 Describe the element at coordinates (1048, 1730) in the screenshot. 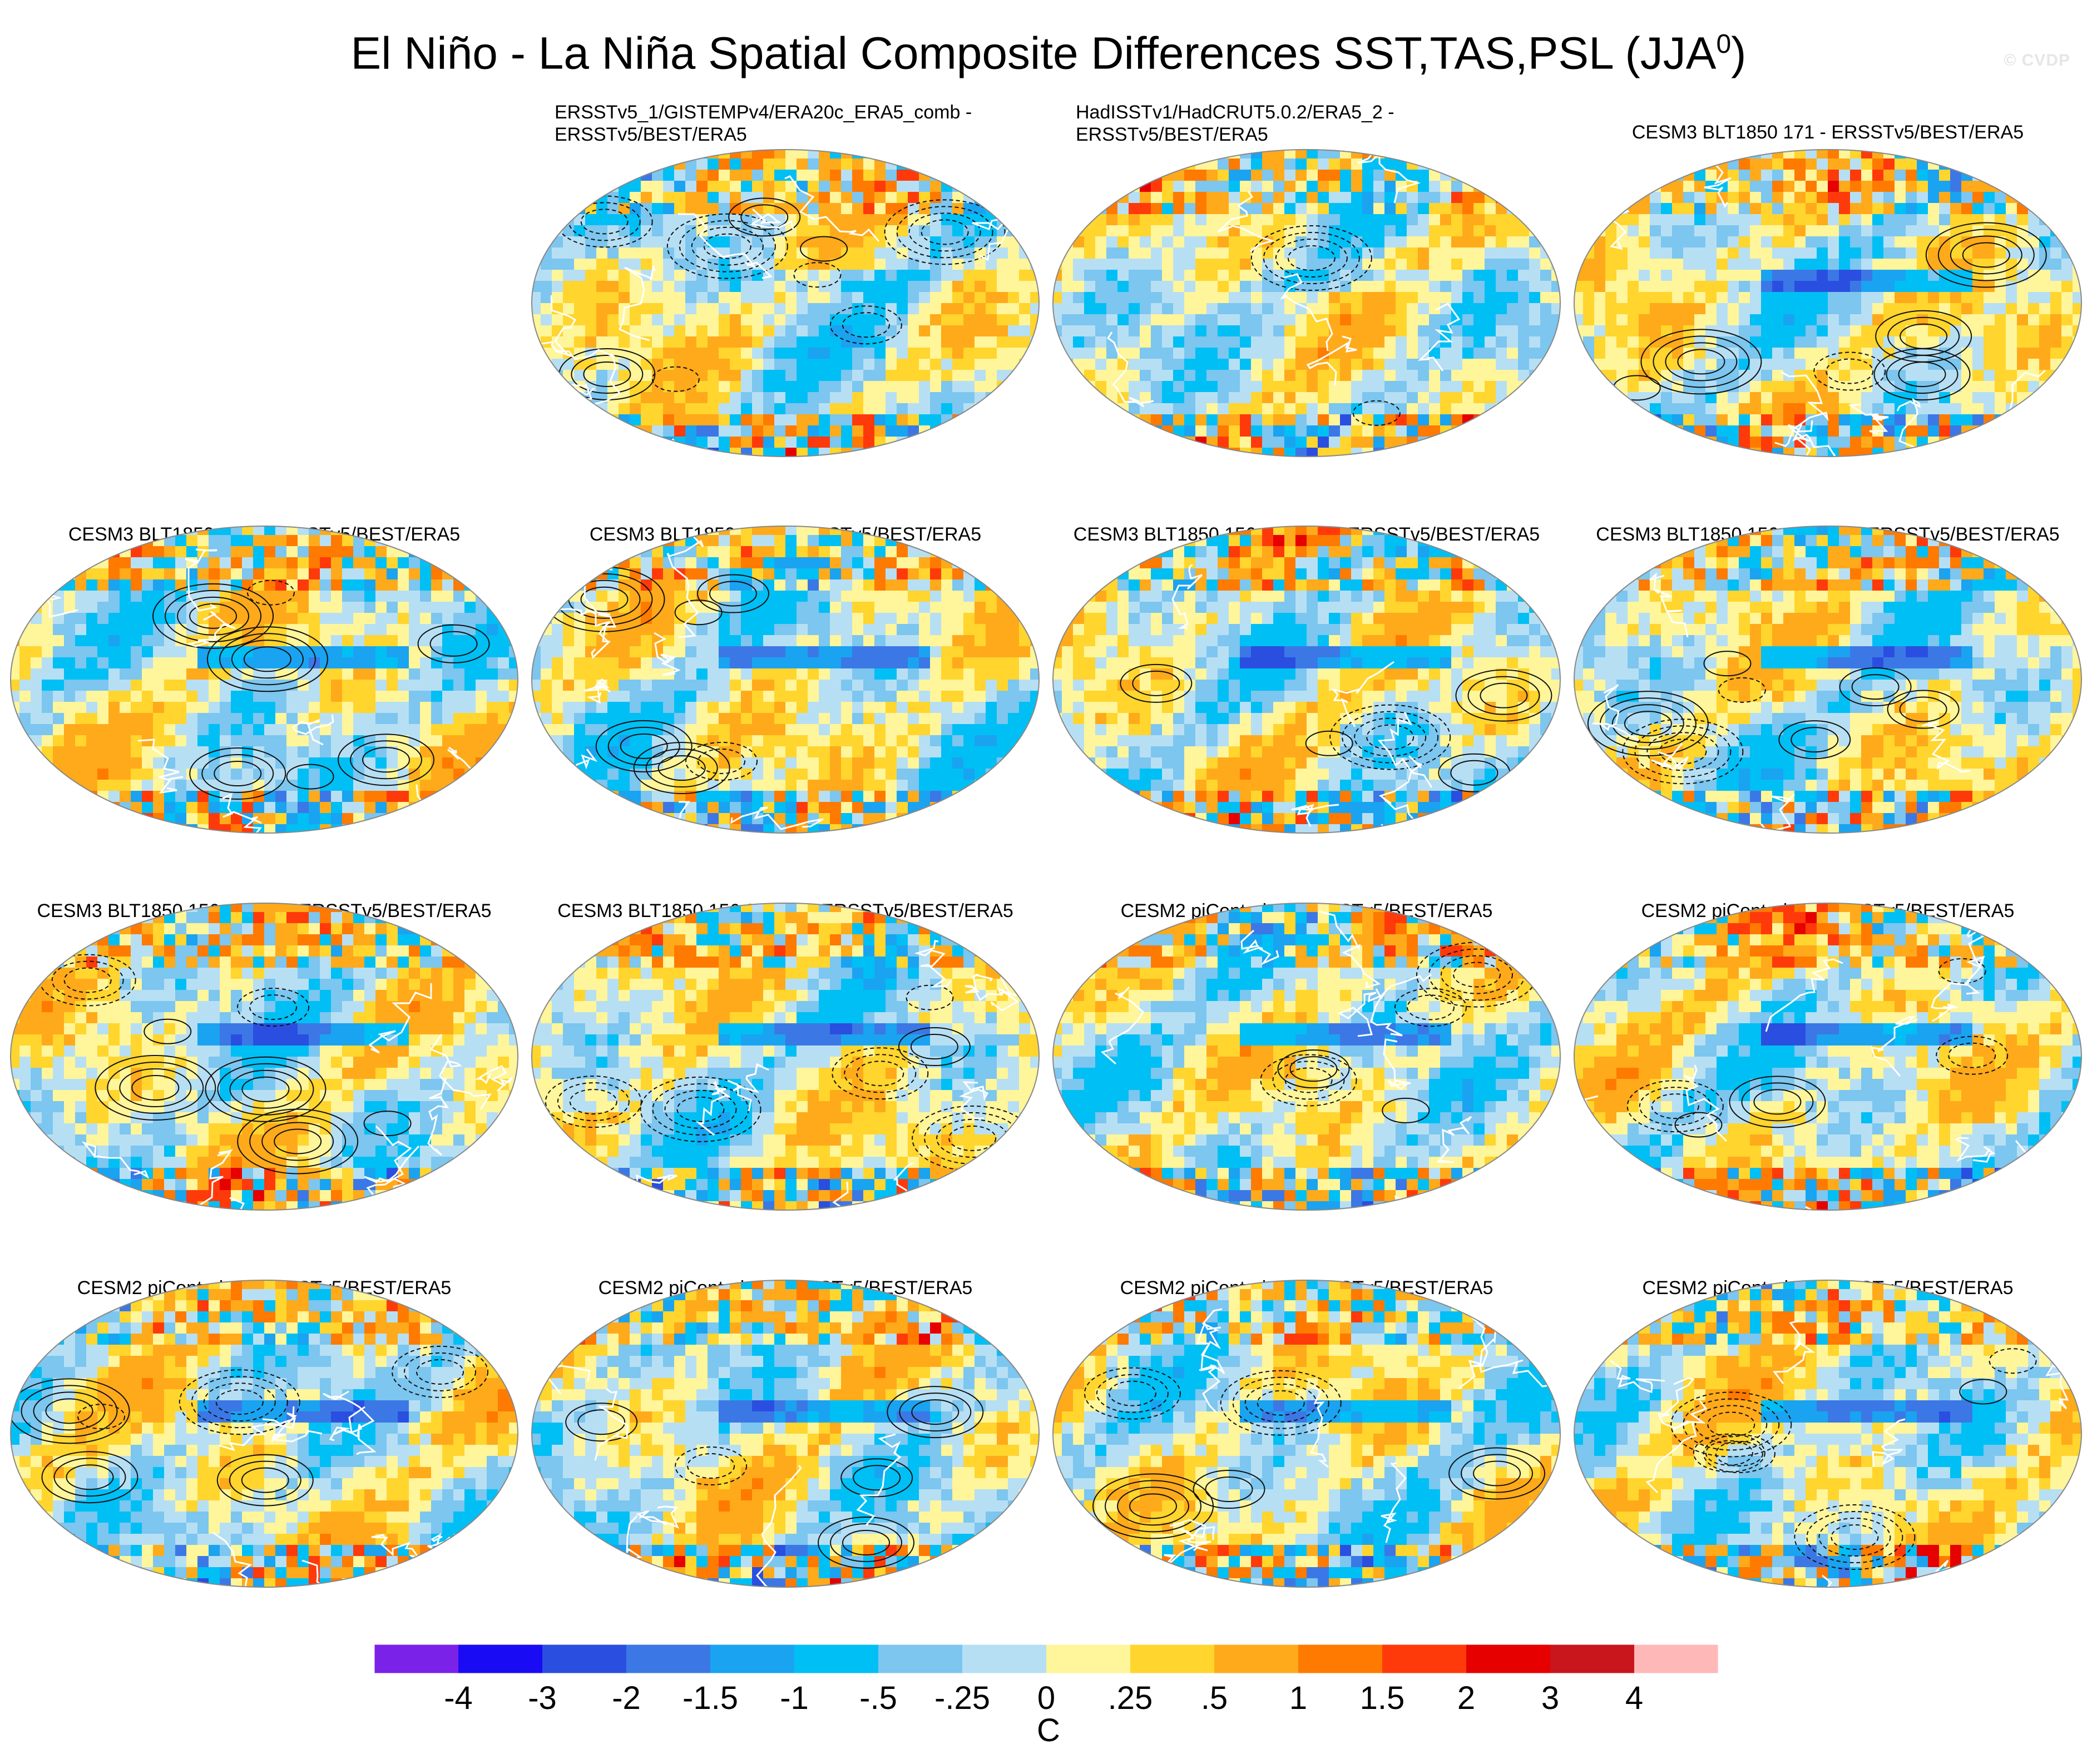

I see `colorbar-units: C` at that location.